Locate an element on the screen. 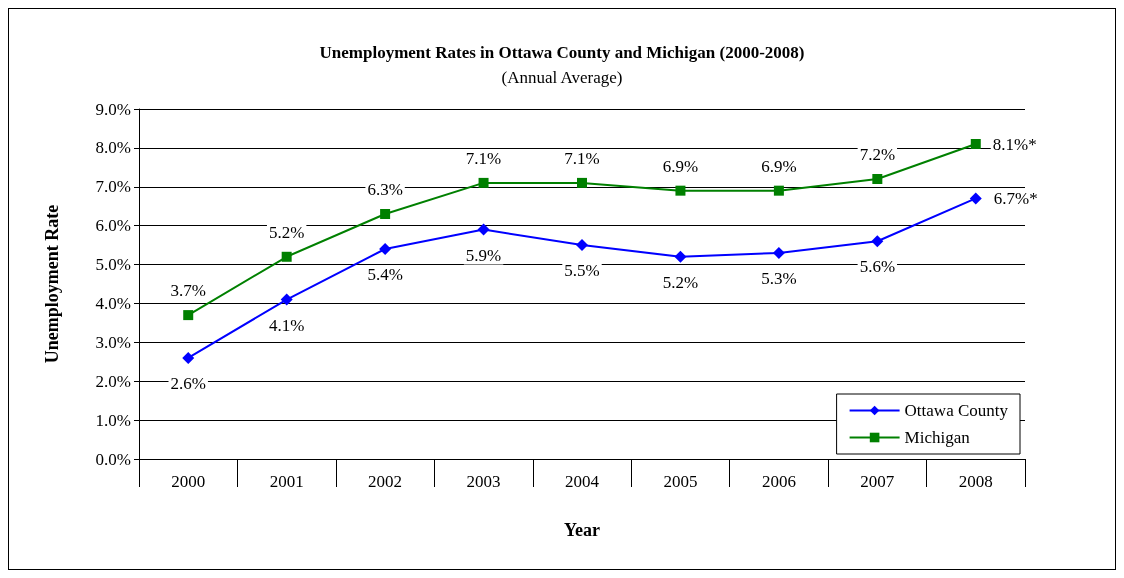  data-label: 4.1% is located at coordinates (286, 325).